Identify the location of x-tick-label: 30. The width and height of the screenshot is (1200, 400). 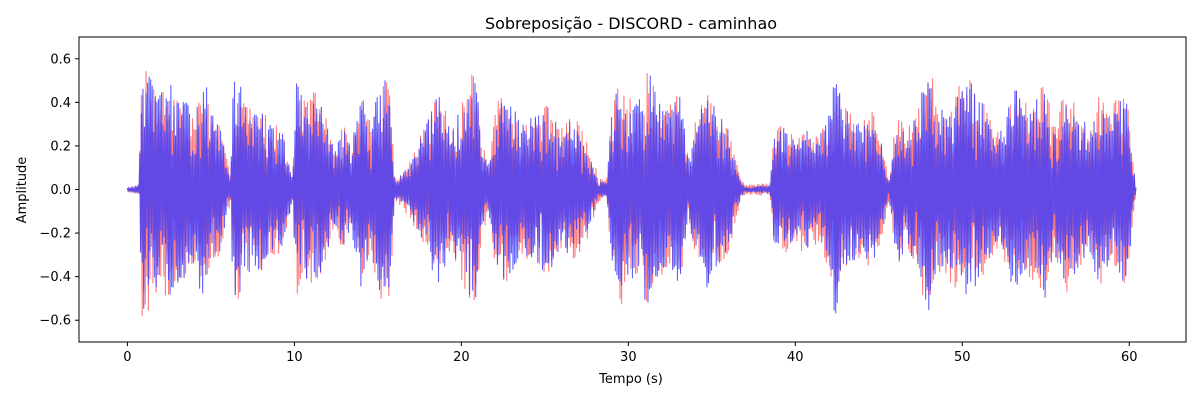
(628, 357).